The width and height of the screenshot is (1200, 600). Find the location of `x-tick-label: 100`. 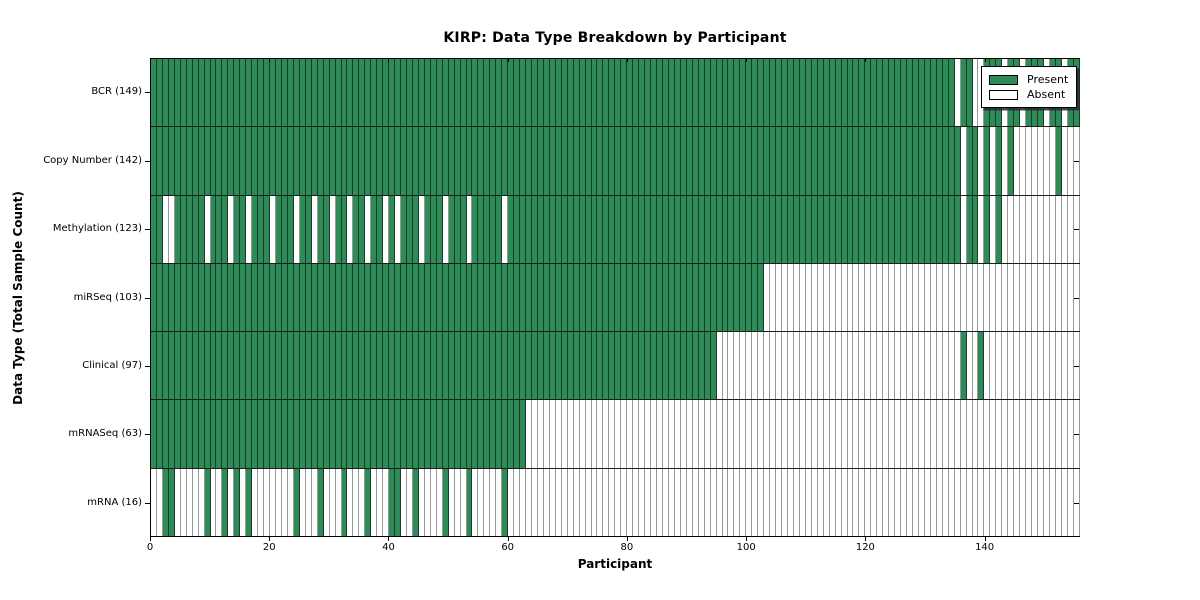

x-tick-label: 100 is located at coordinates (746, 547).